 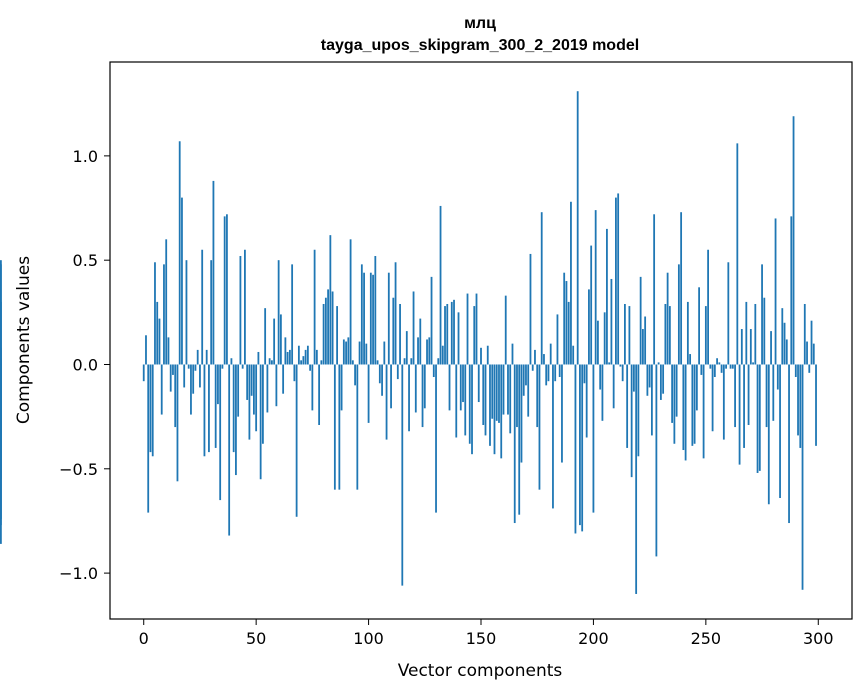 What do you see at coordinates (818, 638) in the screenshot?
I see `x-tick-label: 300` at bounding box center [818, 638].